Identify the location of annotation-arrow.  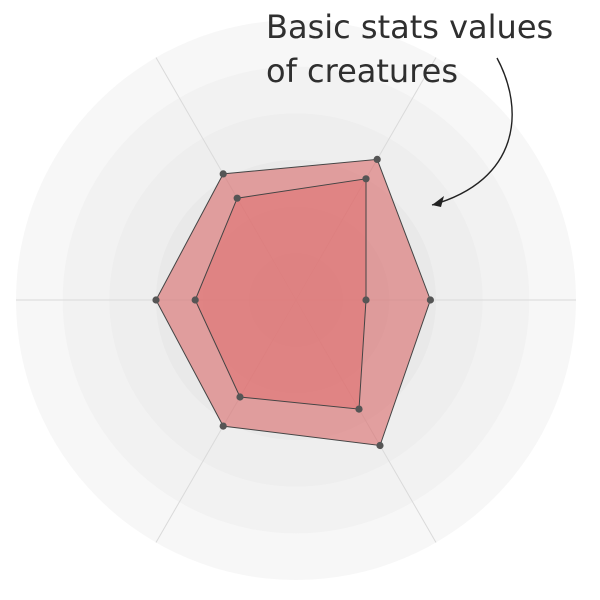
(472, 131).